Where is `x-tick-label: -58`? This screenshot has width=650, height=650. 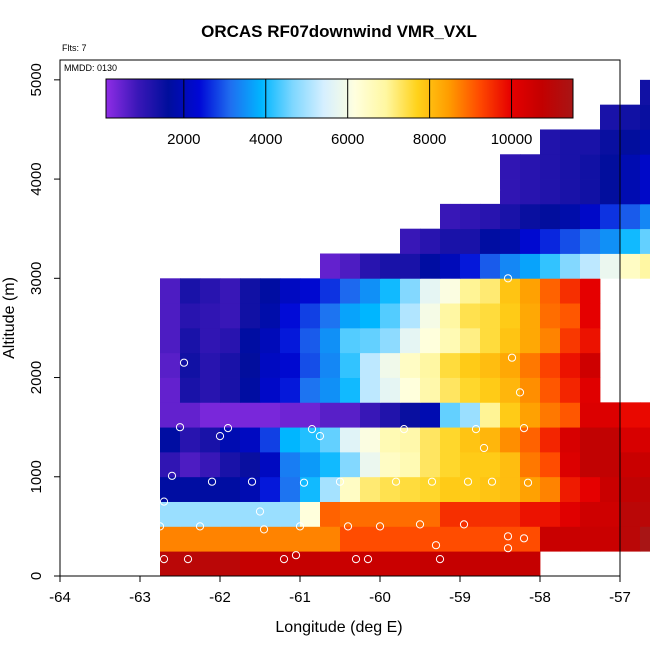
x-tick-label: -58 is located at coordinates (540, 597).